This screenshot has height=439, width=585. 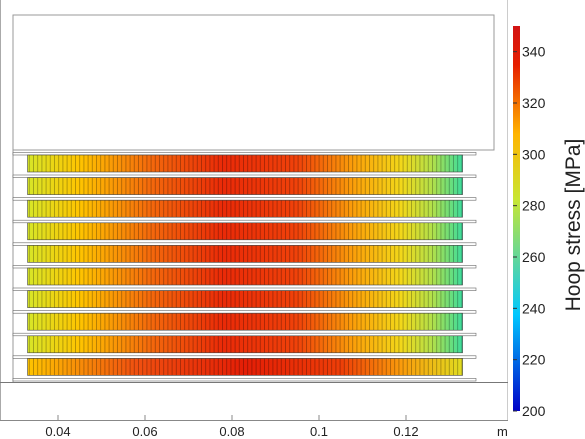 What do you see at coordinates (534, 257) in the screenshot?
I see `colorbar-tick-label: 260` at bounding box center [534, 257].